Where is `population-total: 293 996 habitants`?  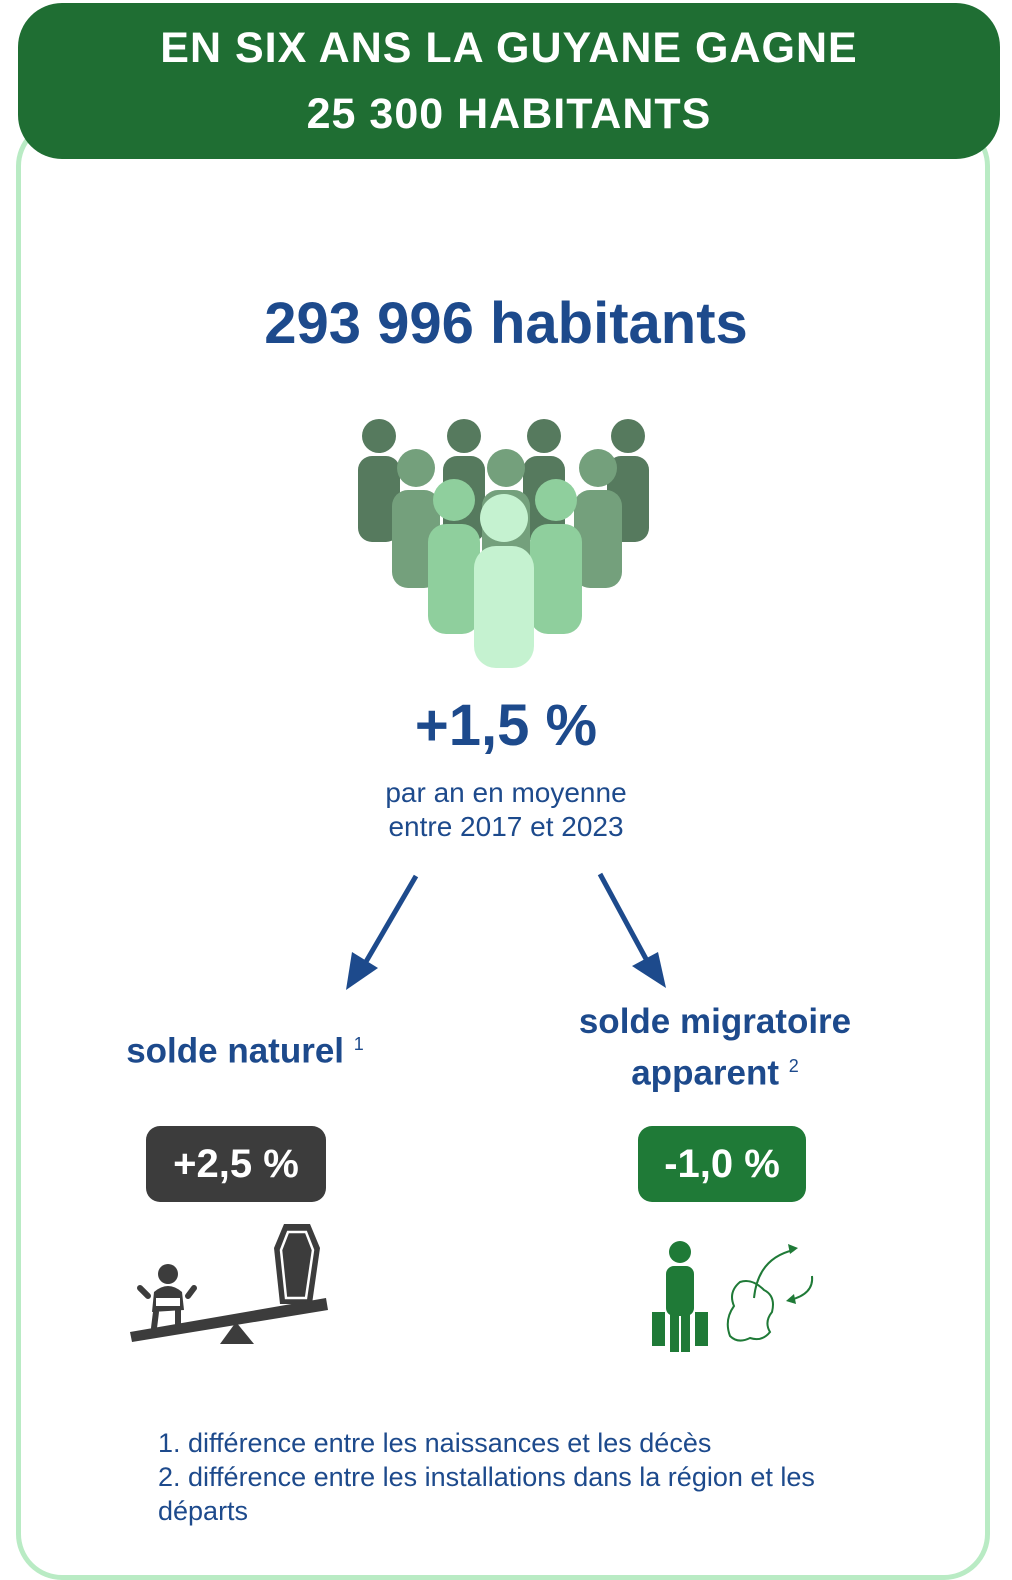 population-total: 293 996 habitants is located at coordinates (506, 323).